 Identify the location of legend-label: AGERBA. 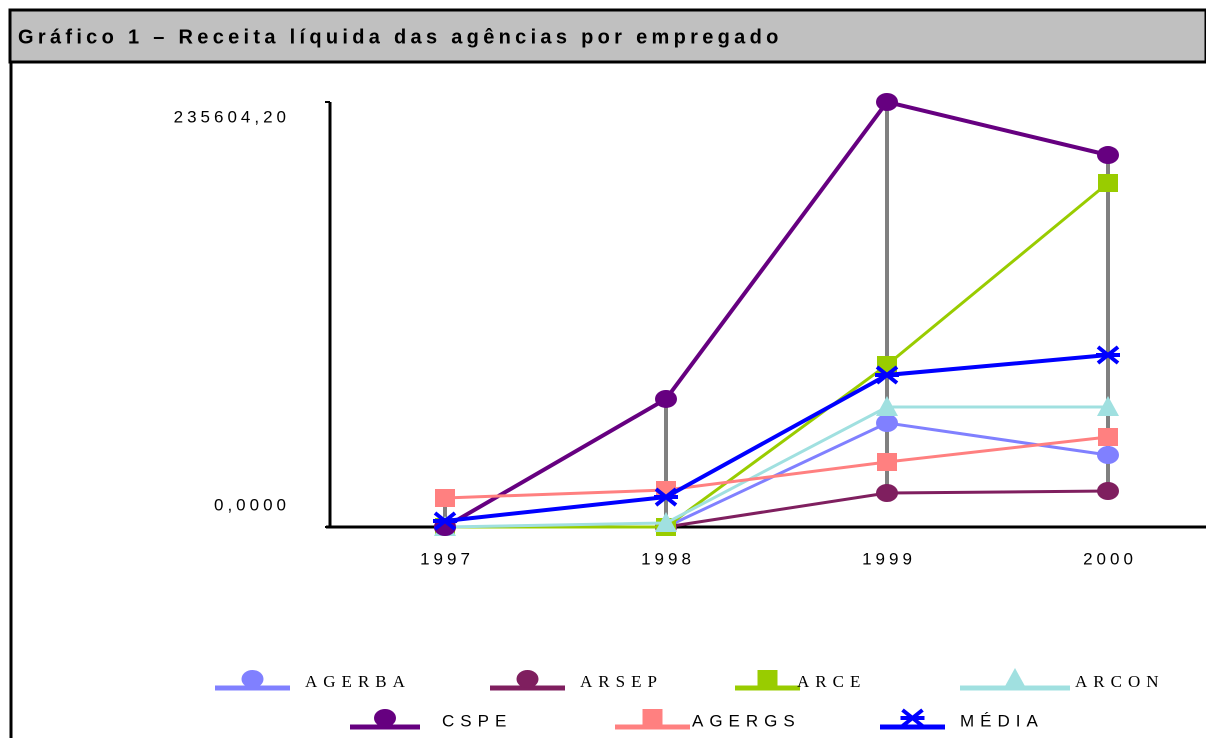
(358, 681).